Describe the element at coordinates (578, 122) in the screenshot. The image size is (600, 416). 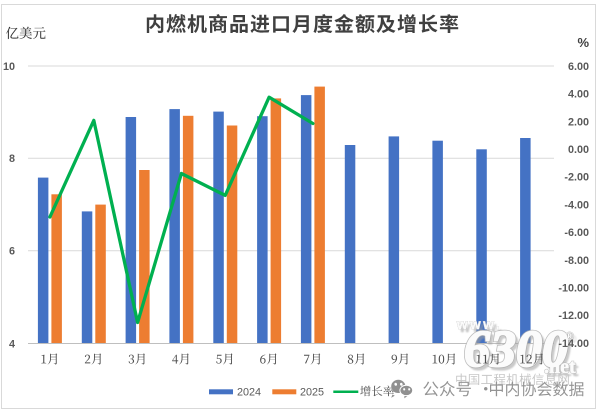
I see `svg-text: 2.00` at that location.